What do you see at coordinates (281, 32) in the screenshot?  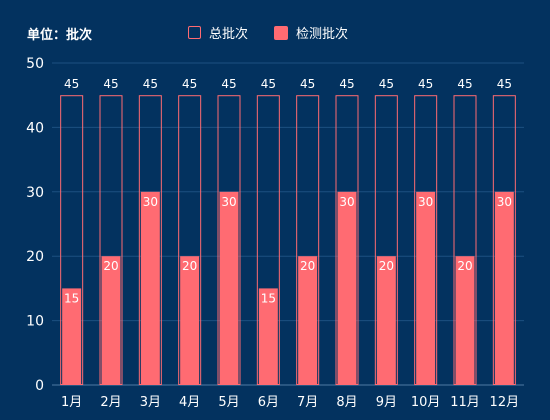 I see `legend-swatch-tested` at bounding box center [281, 32].